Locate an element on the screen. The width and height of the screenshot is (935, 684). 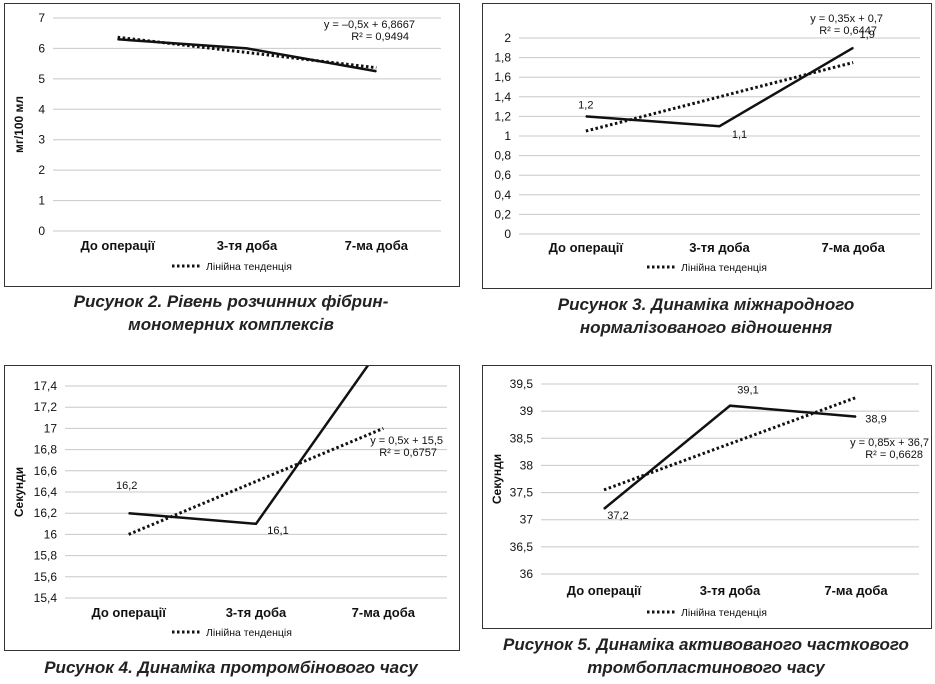
data-label: 1,9 is located at coordinates (867, 35).